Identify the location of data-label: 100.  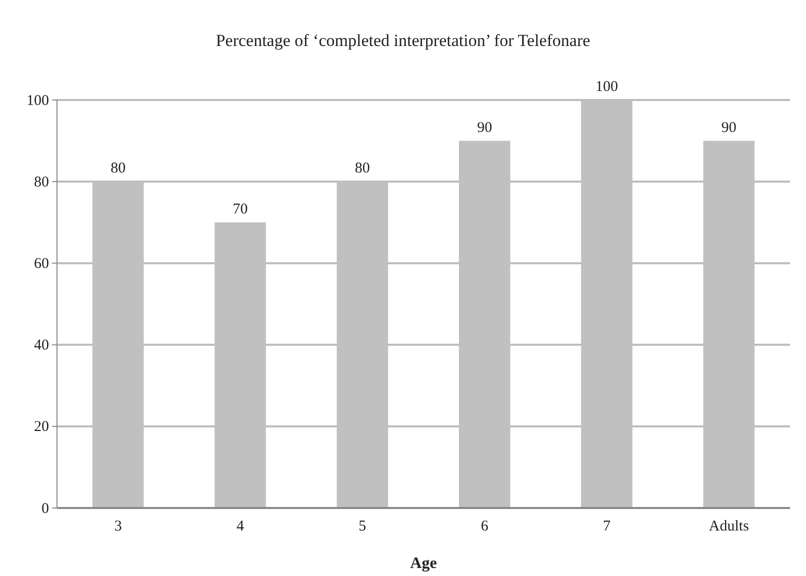
(607, 87).